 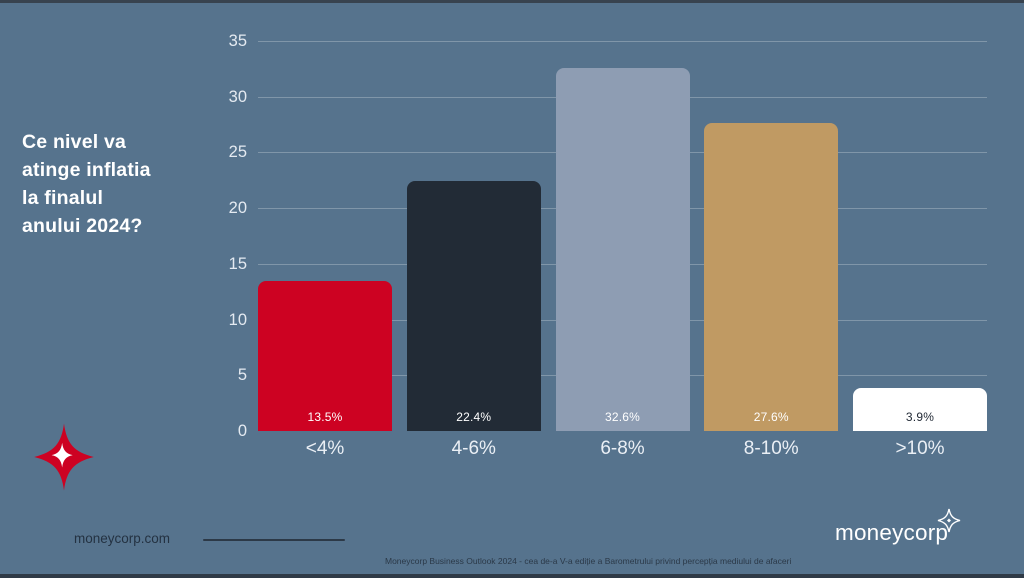 What do you see at coordinates (64, 457) in the screenshot?
I see `moneycorp-star-logo-icon` at bounding box center [64, 457].